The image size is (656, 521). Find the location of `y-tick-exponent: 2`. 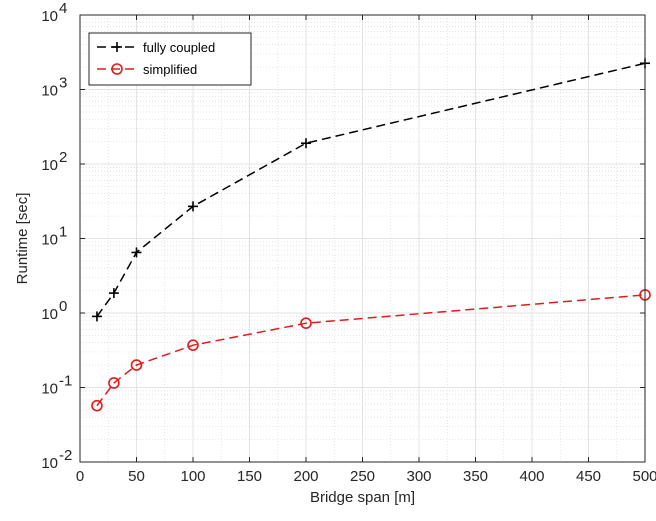

y-tick-exponent: 2 is located at coordinates (63, 157).